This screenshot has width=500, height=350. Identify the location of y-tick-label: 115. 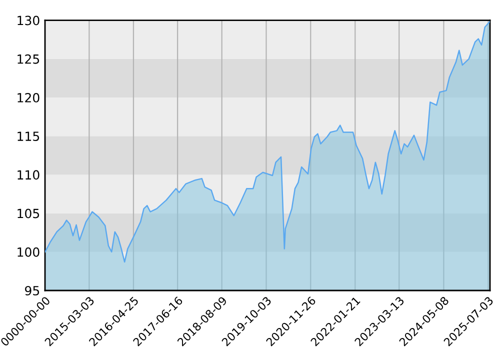
(29, 137).